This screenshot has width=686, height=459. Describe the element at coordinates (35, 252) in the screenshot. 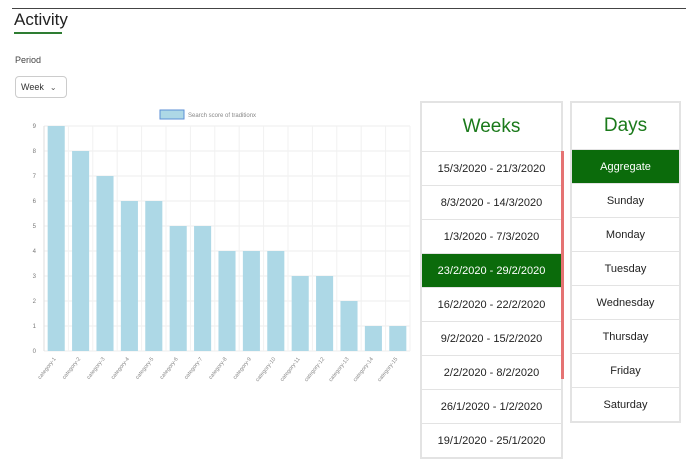

I see `y-tick-label: 4` at that location.